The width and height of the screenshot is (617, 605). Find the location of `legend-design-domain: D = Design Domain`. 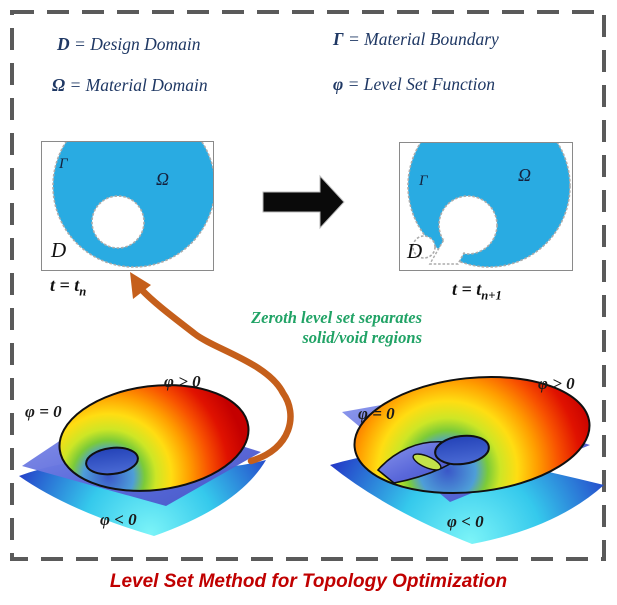

legend-design-domain: D = Design Domain is located at coordinates (129, 44).